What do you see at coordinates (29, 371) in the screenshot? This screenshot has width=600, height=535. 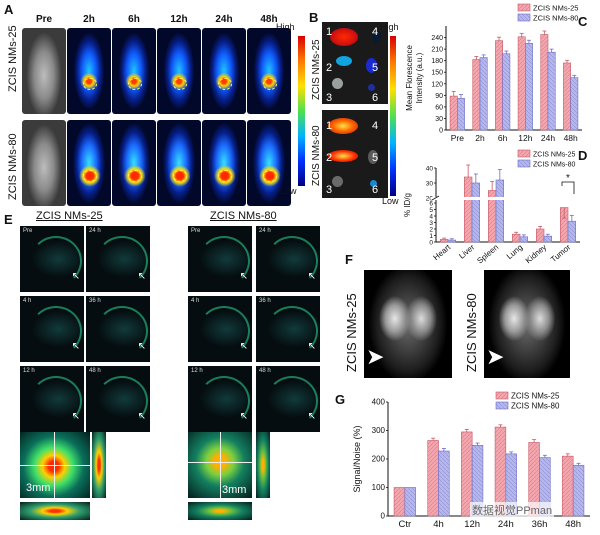 I see `ultrasound-tile-label: 12 h` at bounding box center [29, 371].